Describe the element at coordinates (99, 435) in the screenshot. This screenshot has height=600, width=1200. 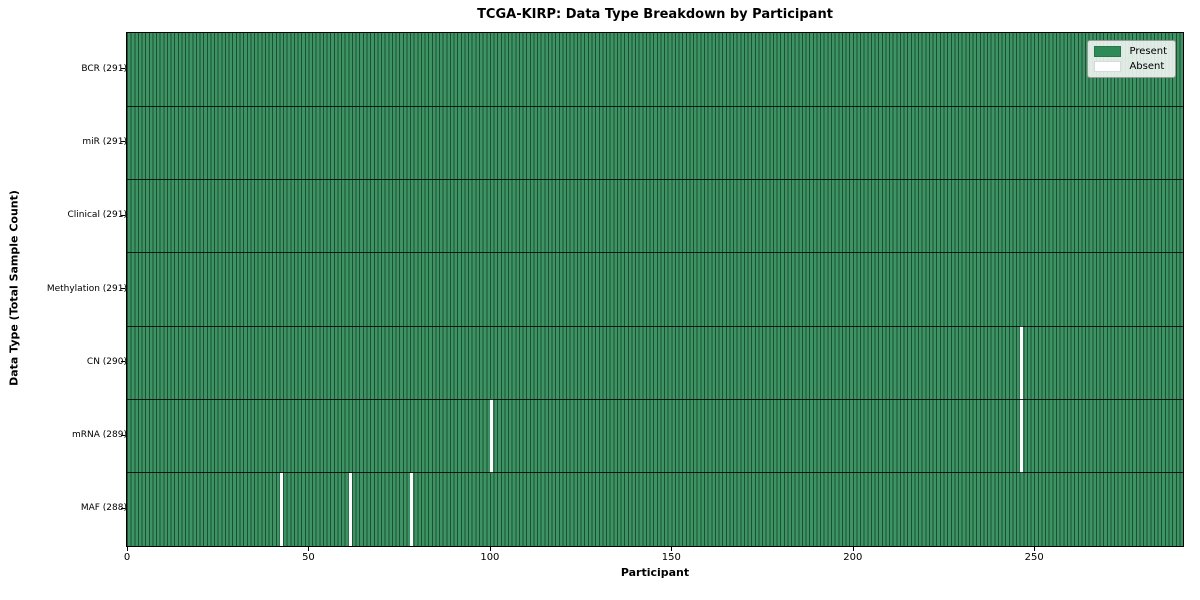
I see `y-tick-label-mRNA: mRNA (289)` at that location.